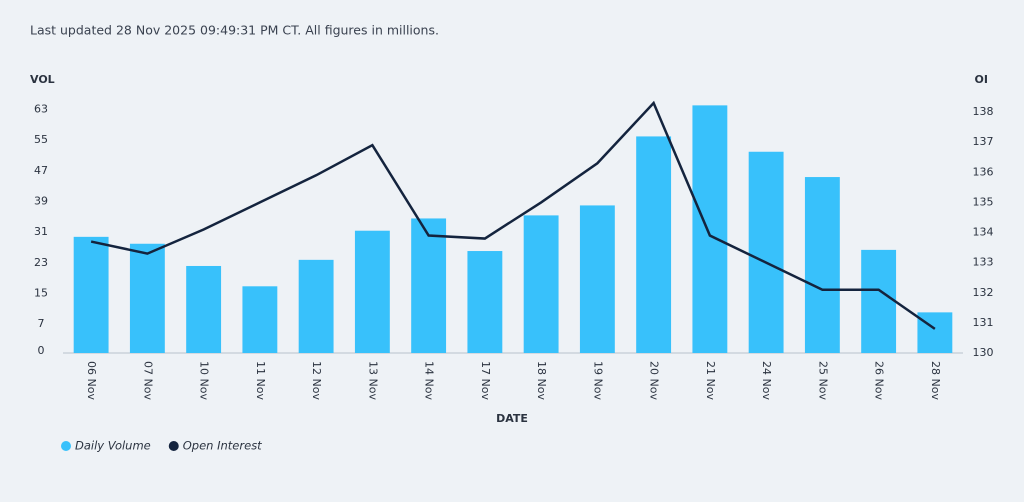  I want to click on y-axis-title: VOL, so click(42, 79).